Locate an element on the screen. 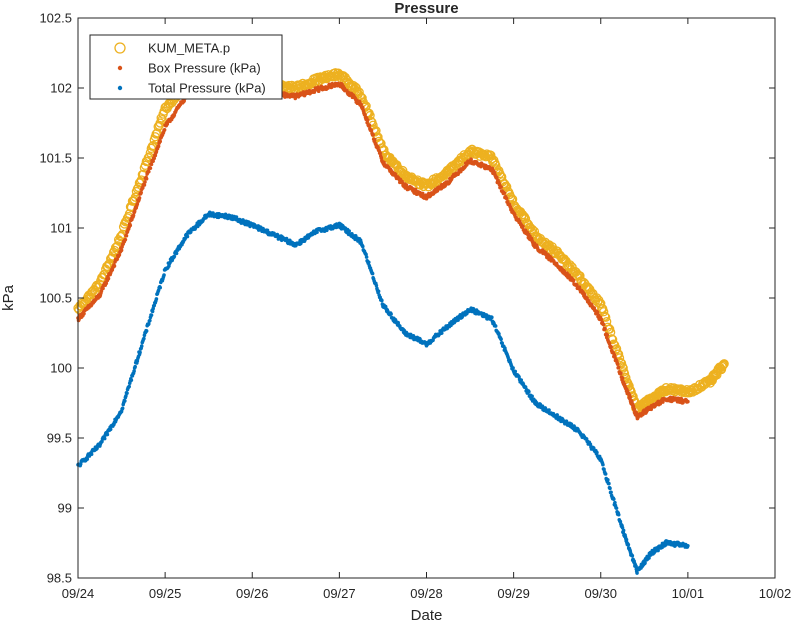 This screenshot has height=632, width=800. y-axis-label: kPa is located at coordinates (8, 297).